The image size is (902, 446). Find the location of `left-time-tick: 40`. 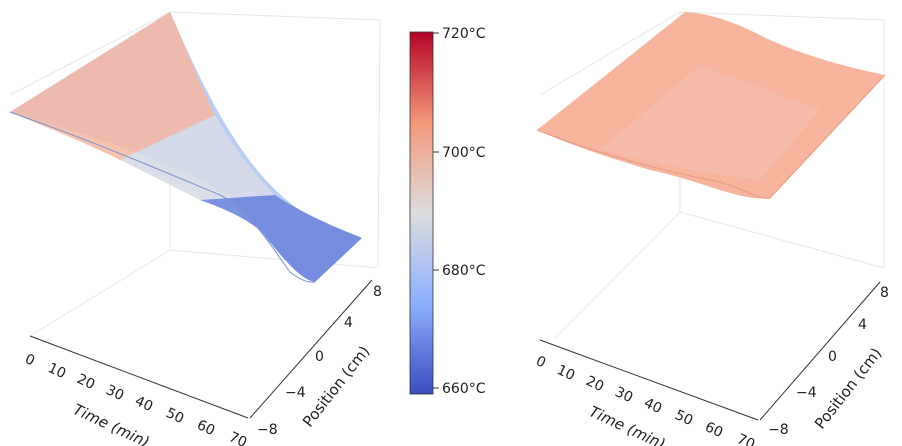

left-time-tick: 40 is located at coordinates (143, 404).